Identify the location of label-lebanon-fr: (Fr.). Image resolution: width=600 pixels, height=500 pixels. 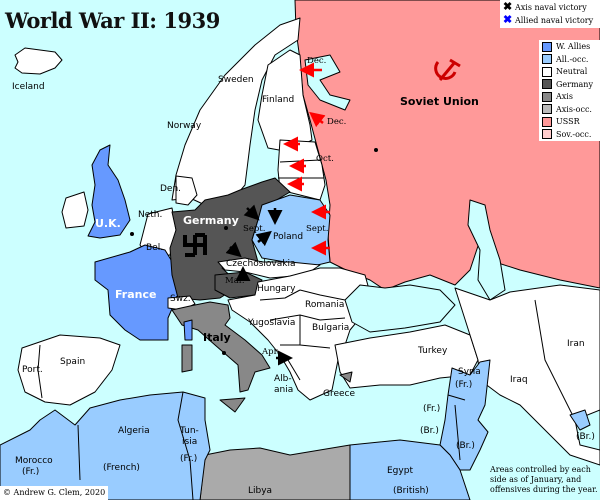
(432, 409).